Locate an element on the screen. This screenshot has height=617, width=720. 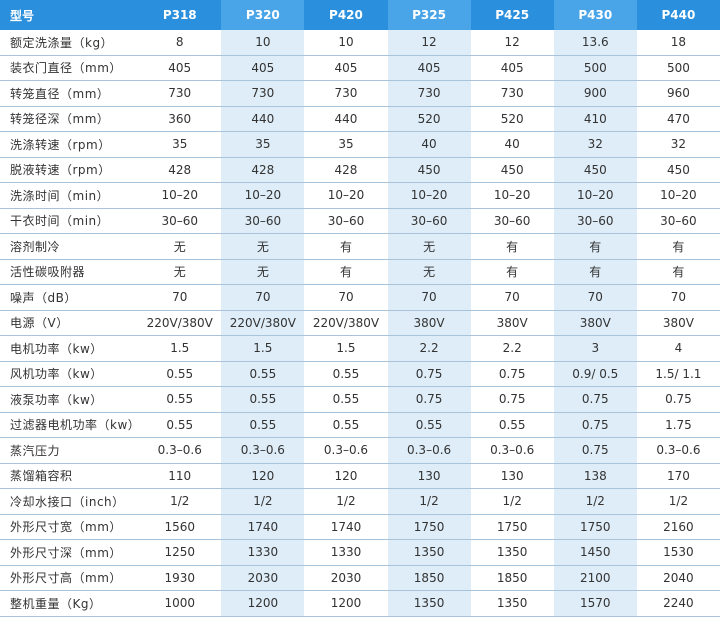
table-cell: 2240 is located at coordinates (678, 603).